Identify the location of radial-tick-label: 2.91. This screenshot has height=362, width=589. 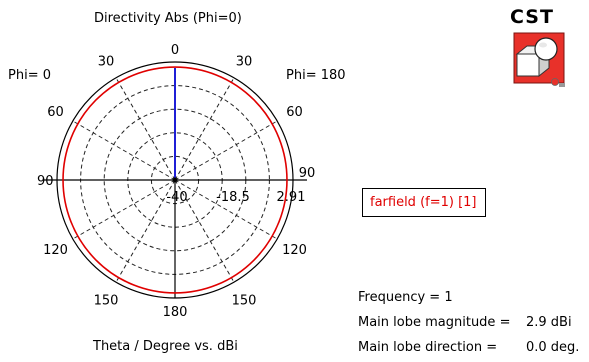
(291, 197).